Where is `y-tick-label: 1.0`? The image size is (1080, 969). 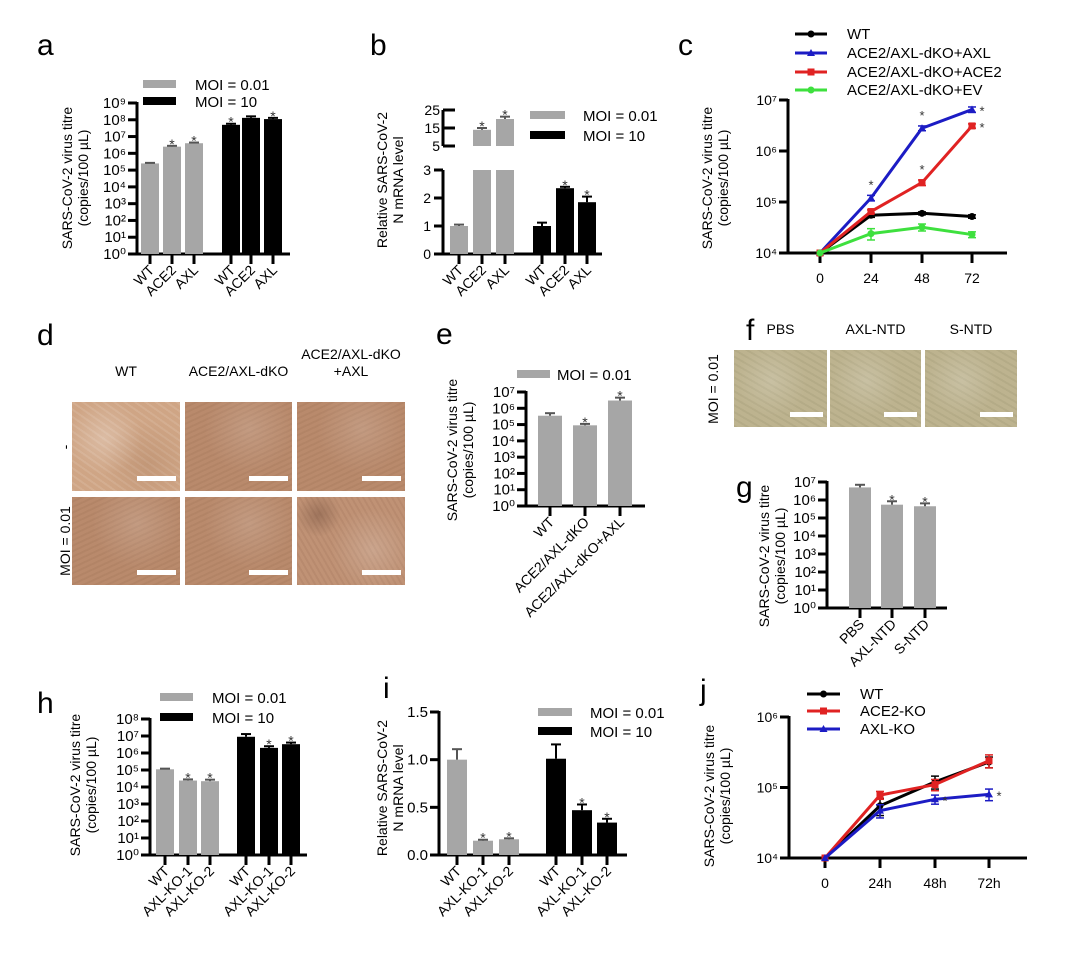 y-tick-label: 1.0 is located at coordinates (417, 760).